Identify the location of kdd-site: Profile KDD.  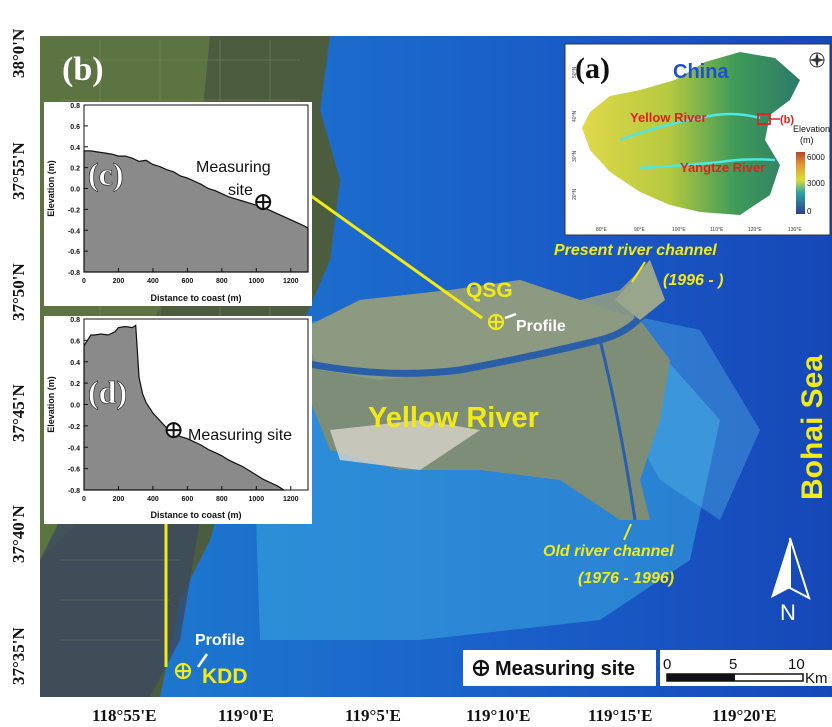
(211, 660).